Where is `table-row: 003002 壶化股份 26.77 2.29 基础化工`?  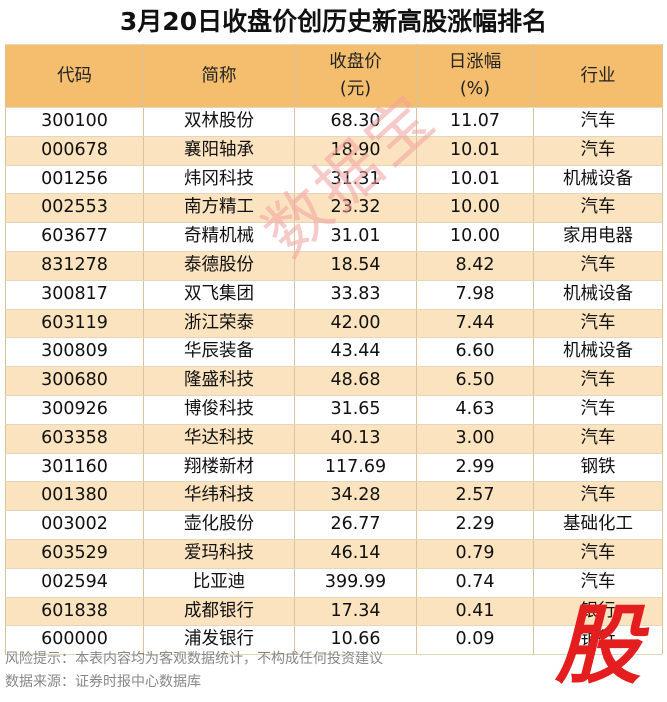
table-row: 003002 壶化股份 26.77 2.29 基础化工 is located at coordinates (334, 525).